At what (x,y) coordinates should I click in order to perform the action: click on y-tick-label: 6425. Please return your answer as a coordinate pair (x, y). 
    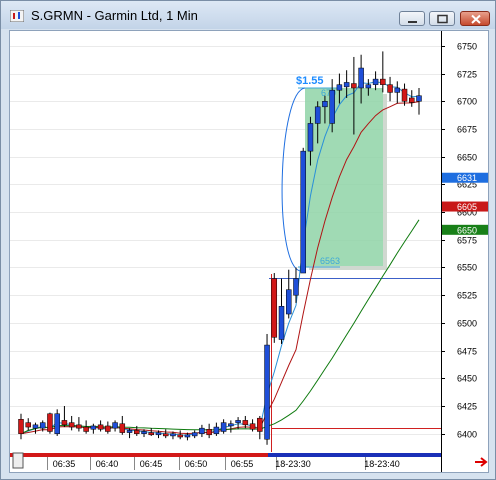
    Looking at the image, I should click on (467, 407).